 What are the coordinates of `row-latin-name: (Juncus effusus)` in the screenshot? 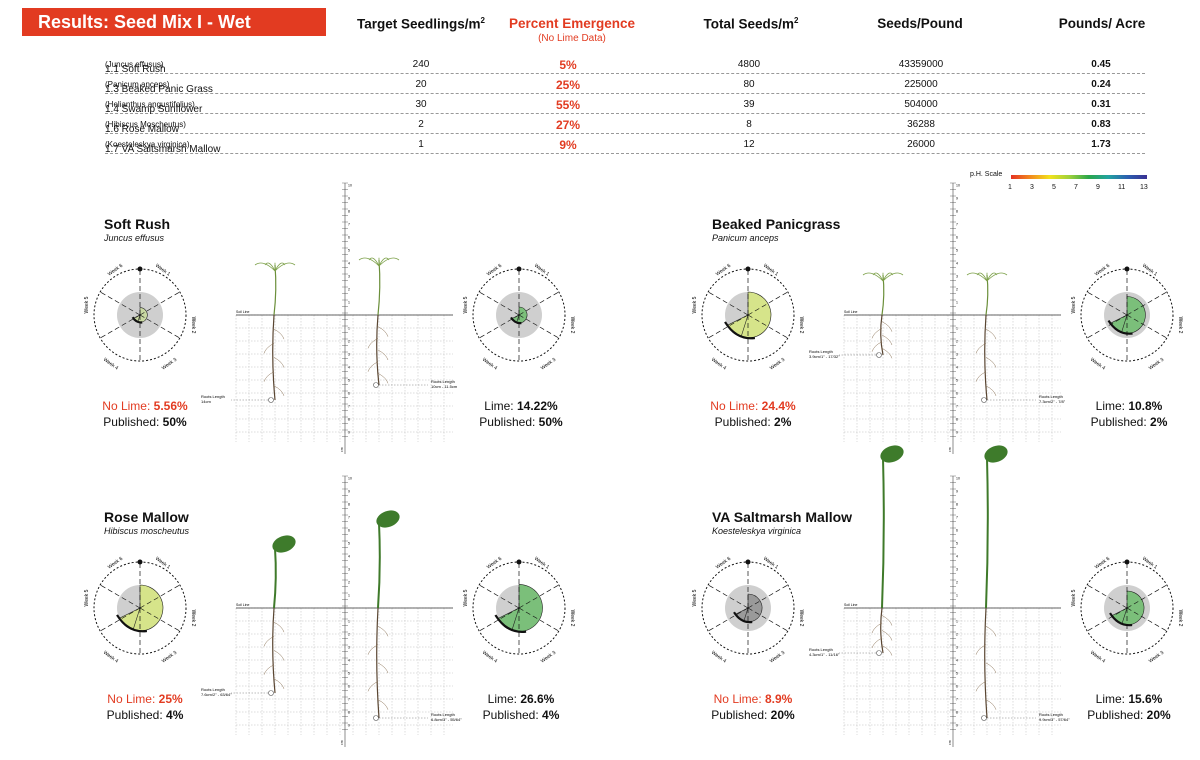 It's located at (134, 64).